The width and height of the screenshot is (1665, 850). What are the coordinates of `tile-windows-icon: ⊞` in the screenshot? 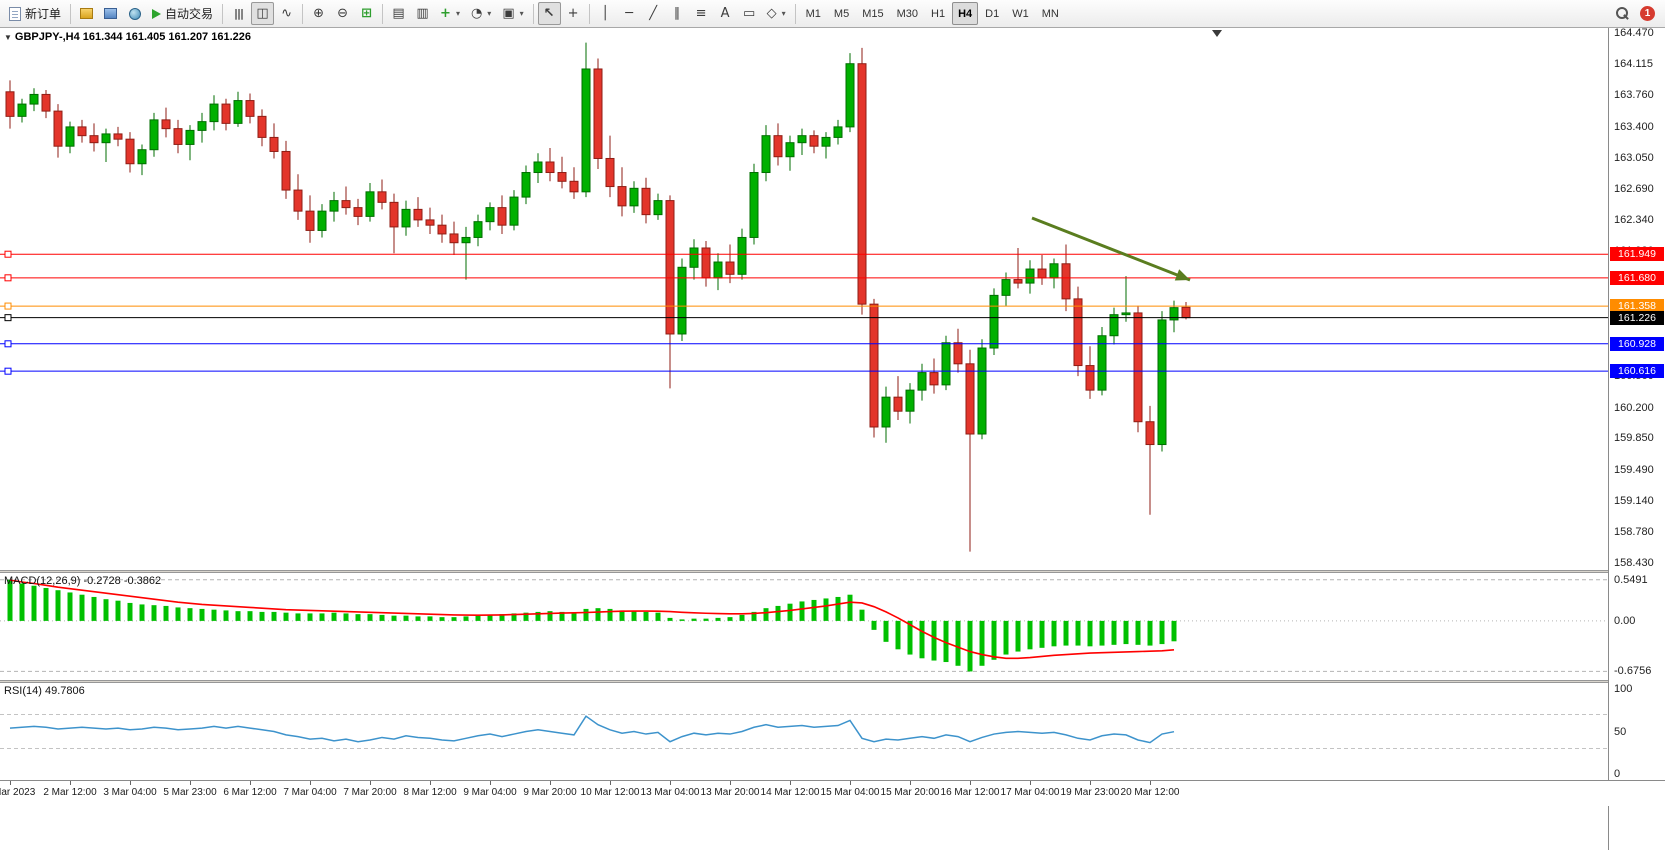 It's located at (366, 13).